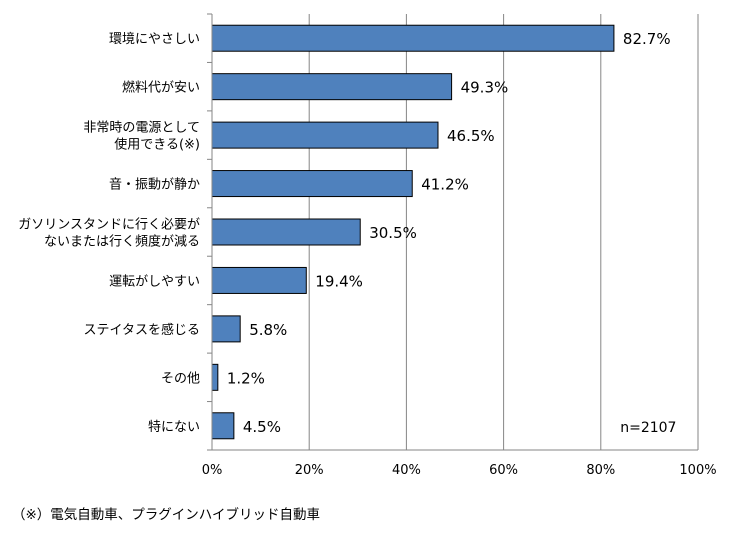  I want to click on x-tick-label: 80%, so click(600, 470).